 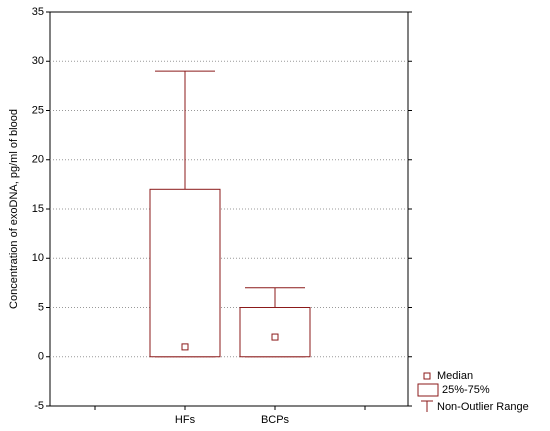 What do you see at coordinates (275, 420) in the screenshot?
I see `x-tick-label: BCPs` at bounding box center [275, 420].